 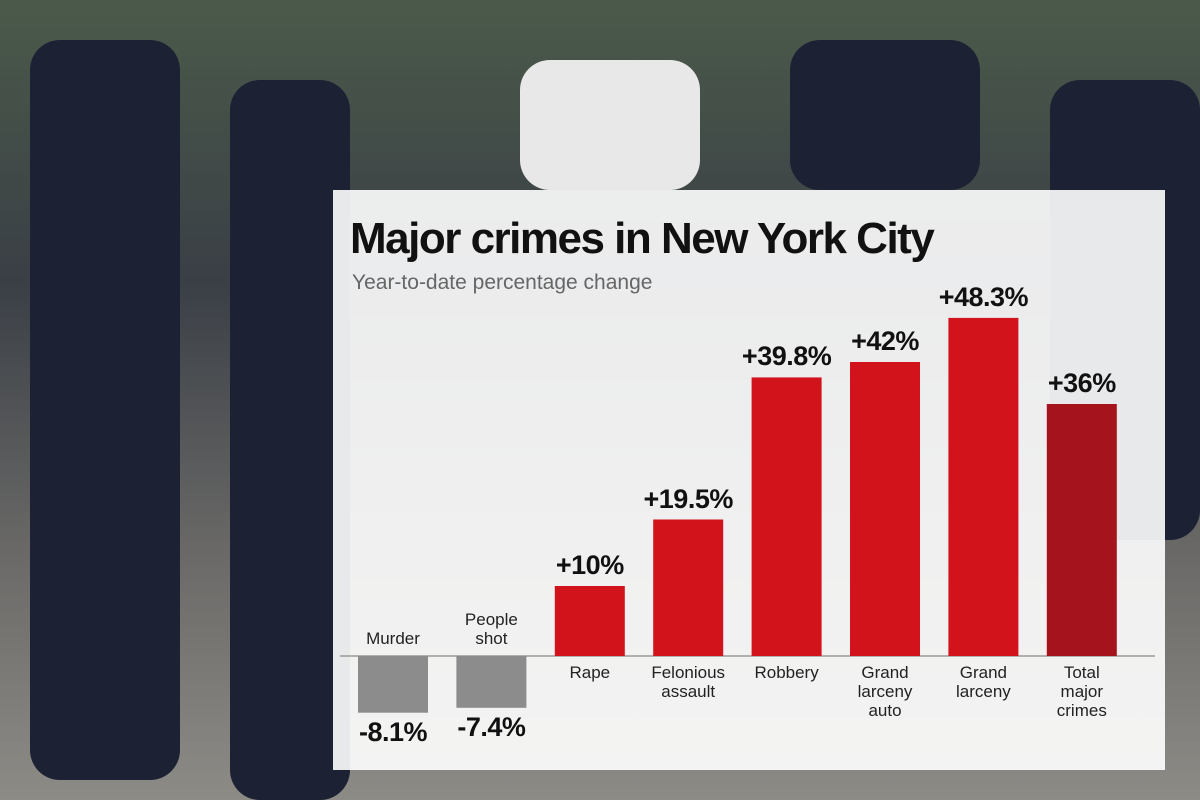 What do you see at coordinates (786, 356) in the screenshot?
I see `value-label: +39.8%` at bounding box center [786, 356].